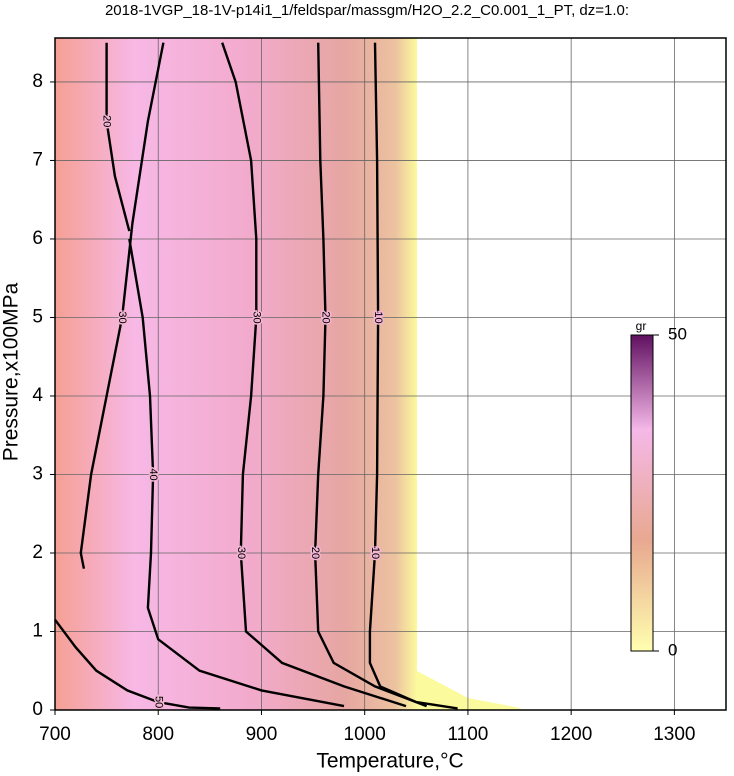 Image resolution: width=734 pixels, height=776 pixels. I want to click on contour-label: 40, so click(153, 474).